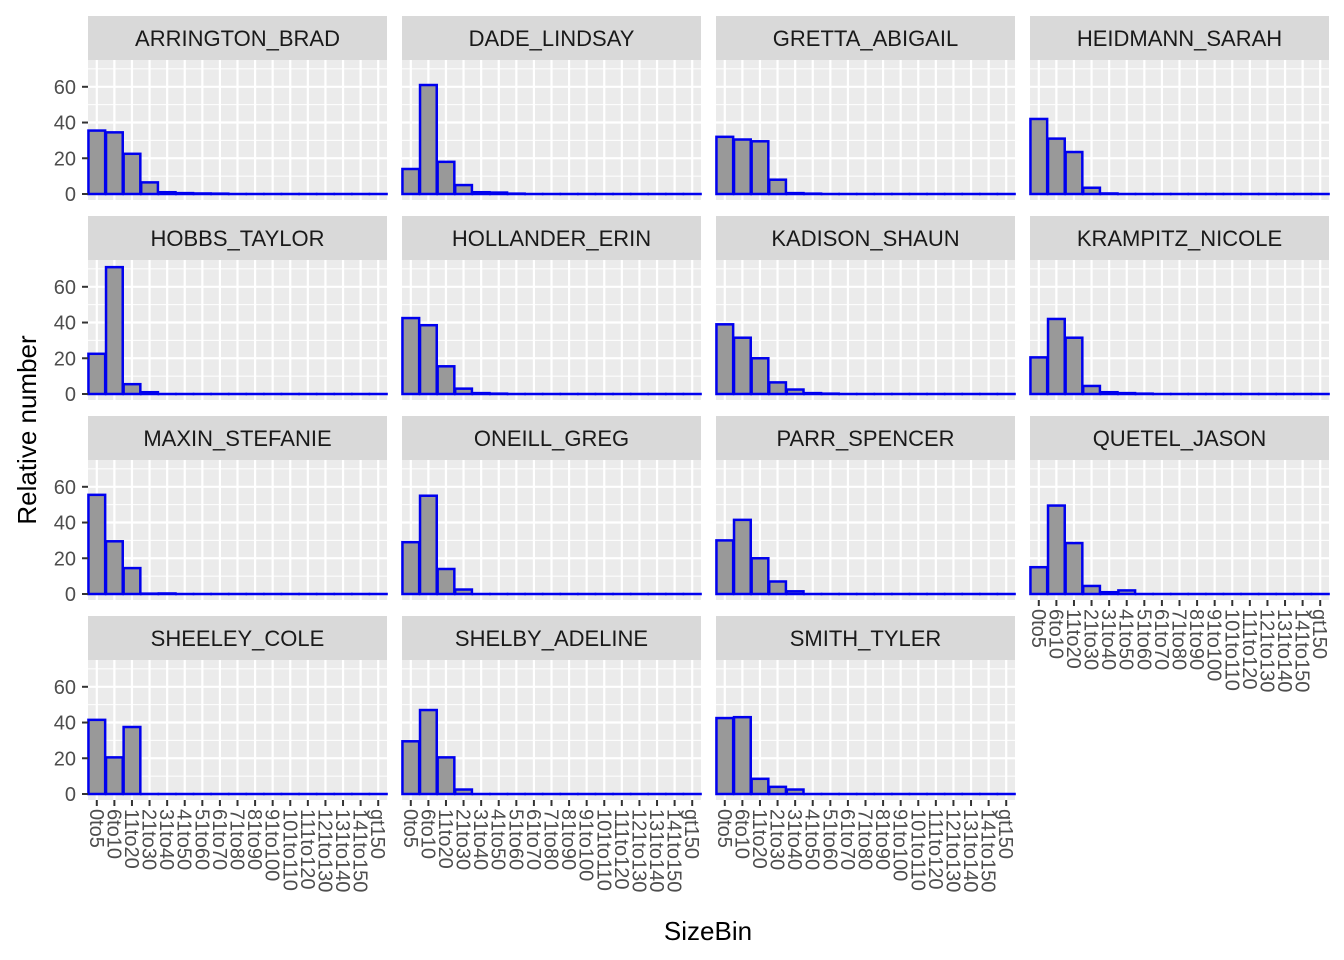 The width and height of the screenshot is (1344, 960). I want to click on facet-panel: HOLLANDER_ERIN, so click(551, 308).